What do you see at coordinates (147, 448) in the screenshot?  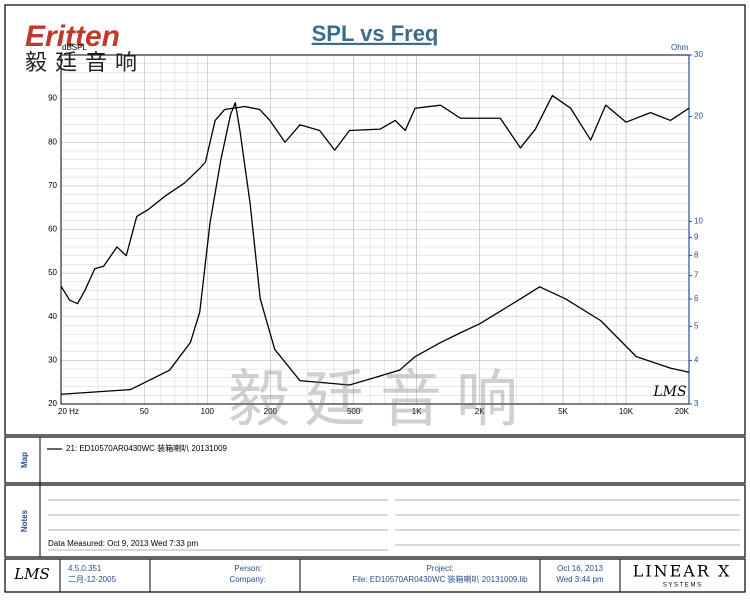 I see `legend-entry: 21: ED10570AR0430WC 装箱喇叭 20131009` at bounding box center [147, 448].